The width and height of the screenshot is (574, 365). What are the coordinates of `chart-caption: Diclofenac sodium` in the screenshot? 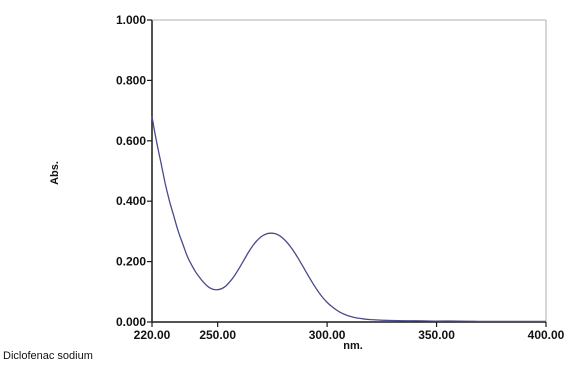 It's located at (48, 356).